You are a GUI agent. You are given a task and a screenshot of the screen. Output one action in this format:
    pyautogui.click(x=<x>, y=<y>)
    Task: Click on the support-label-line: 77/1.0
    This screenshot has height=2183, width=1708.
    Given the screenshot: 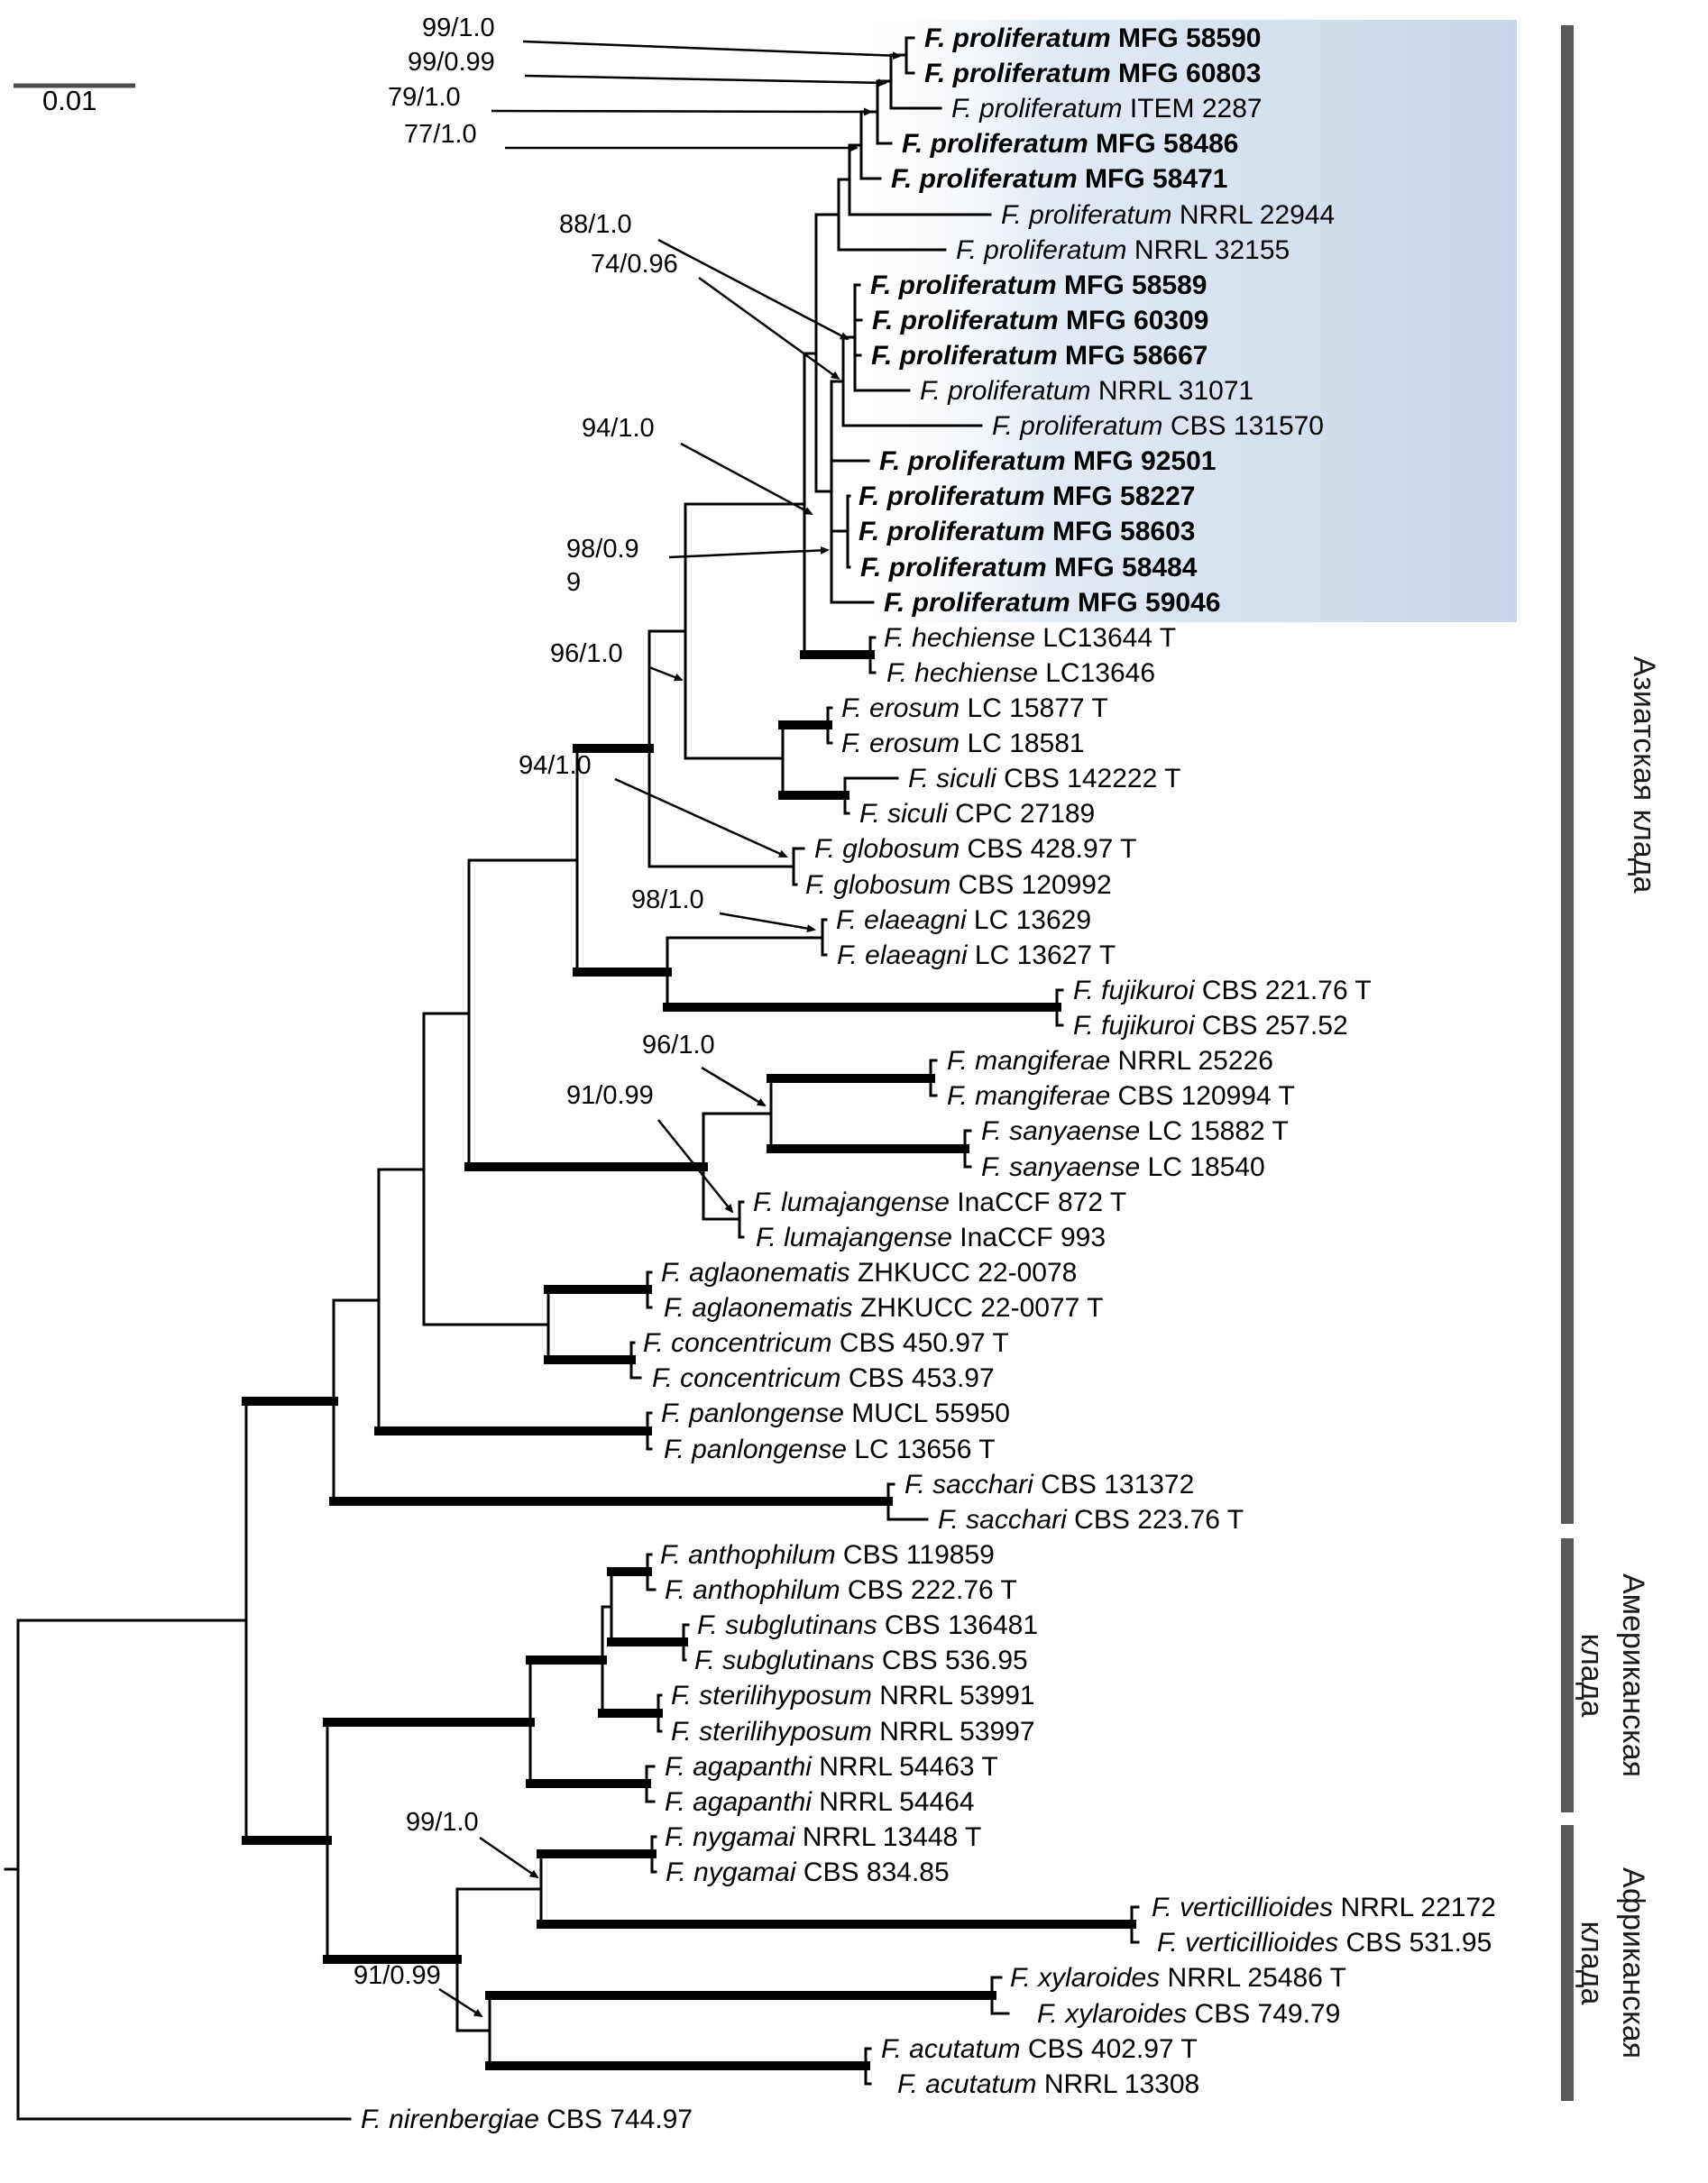 What is the action you would take?
    pyautogui.click(x=441, y=134)
    